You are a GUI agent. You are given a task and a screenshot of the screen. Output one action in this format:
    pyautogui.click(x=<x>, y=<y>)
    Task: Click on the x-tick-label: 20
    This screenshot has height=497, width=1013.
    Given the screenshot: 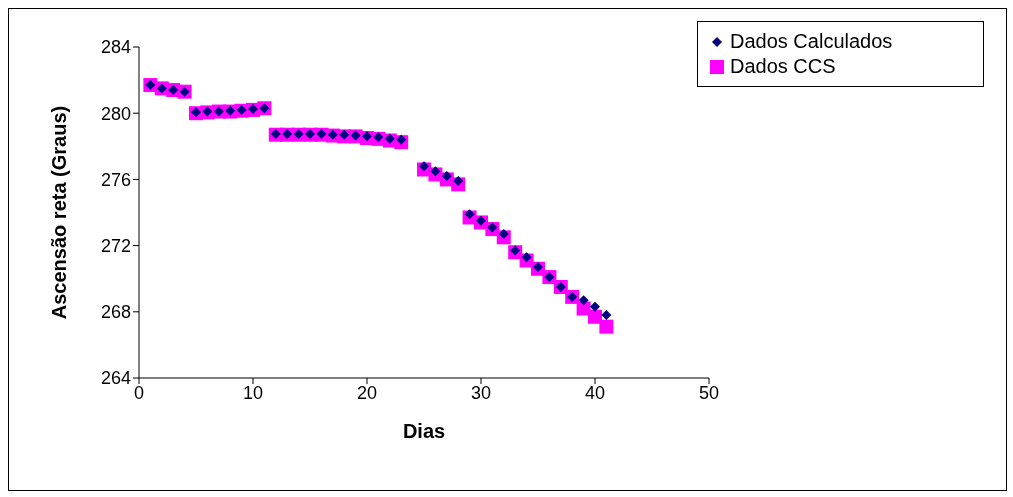 What is the action you would take?
    pyautogui.click(x=367, y=392)
    